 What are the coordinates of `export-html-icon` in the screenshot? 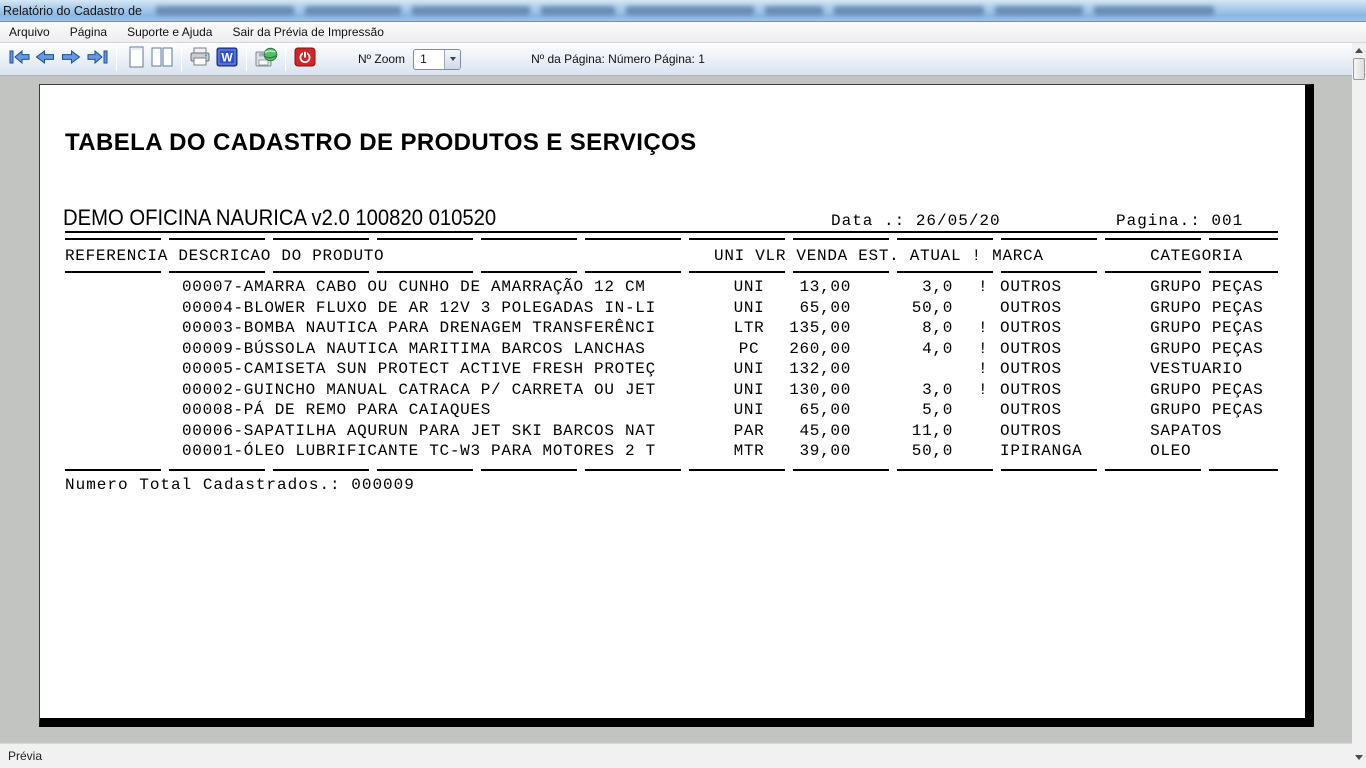 It's located at (266, 59).